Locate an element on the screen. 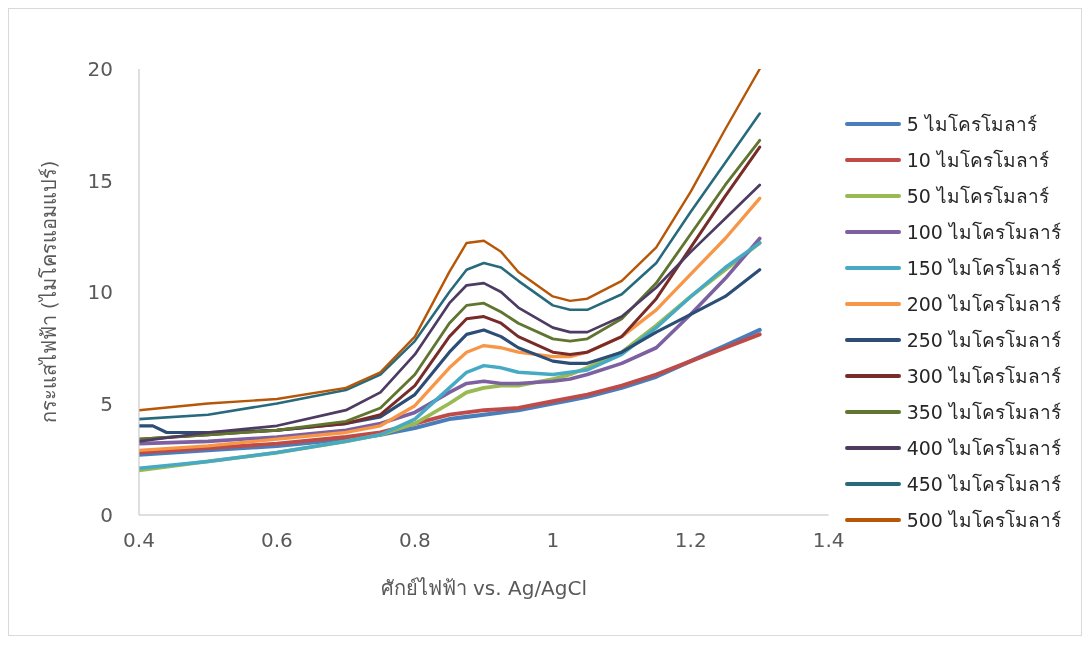  legend-label: 450 ไมโครโมลาร์ is located at coordinates (983, 484).